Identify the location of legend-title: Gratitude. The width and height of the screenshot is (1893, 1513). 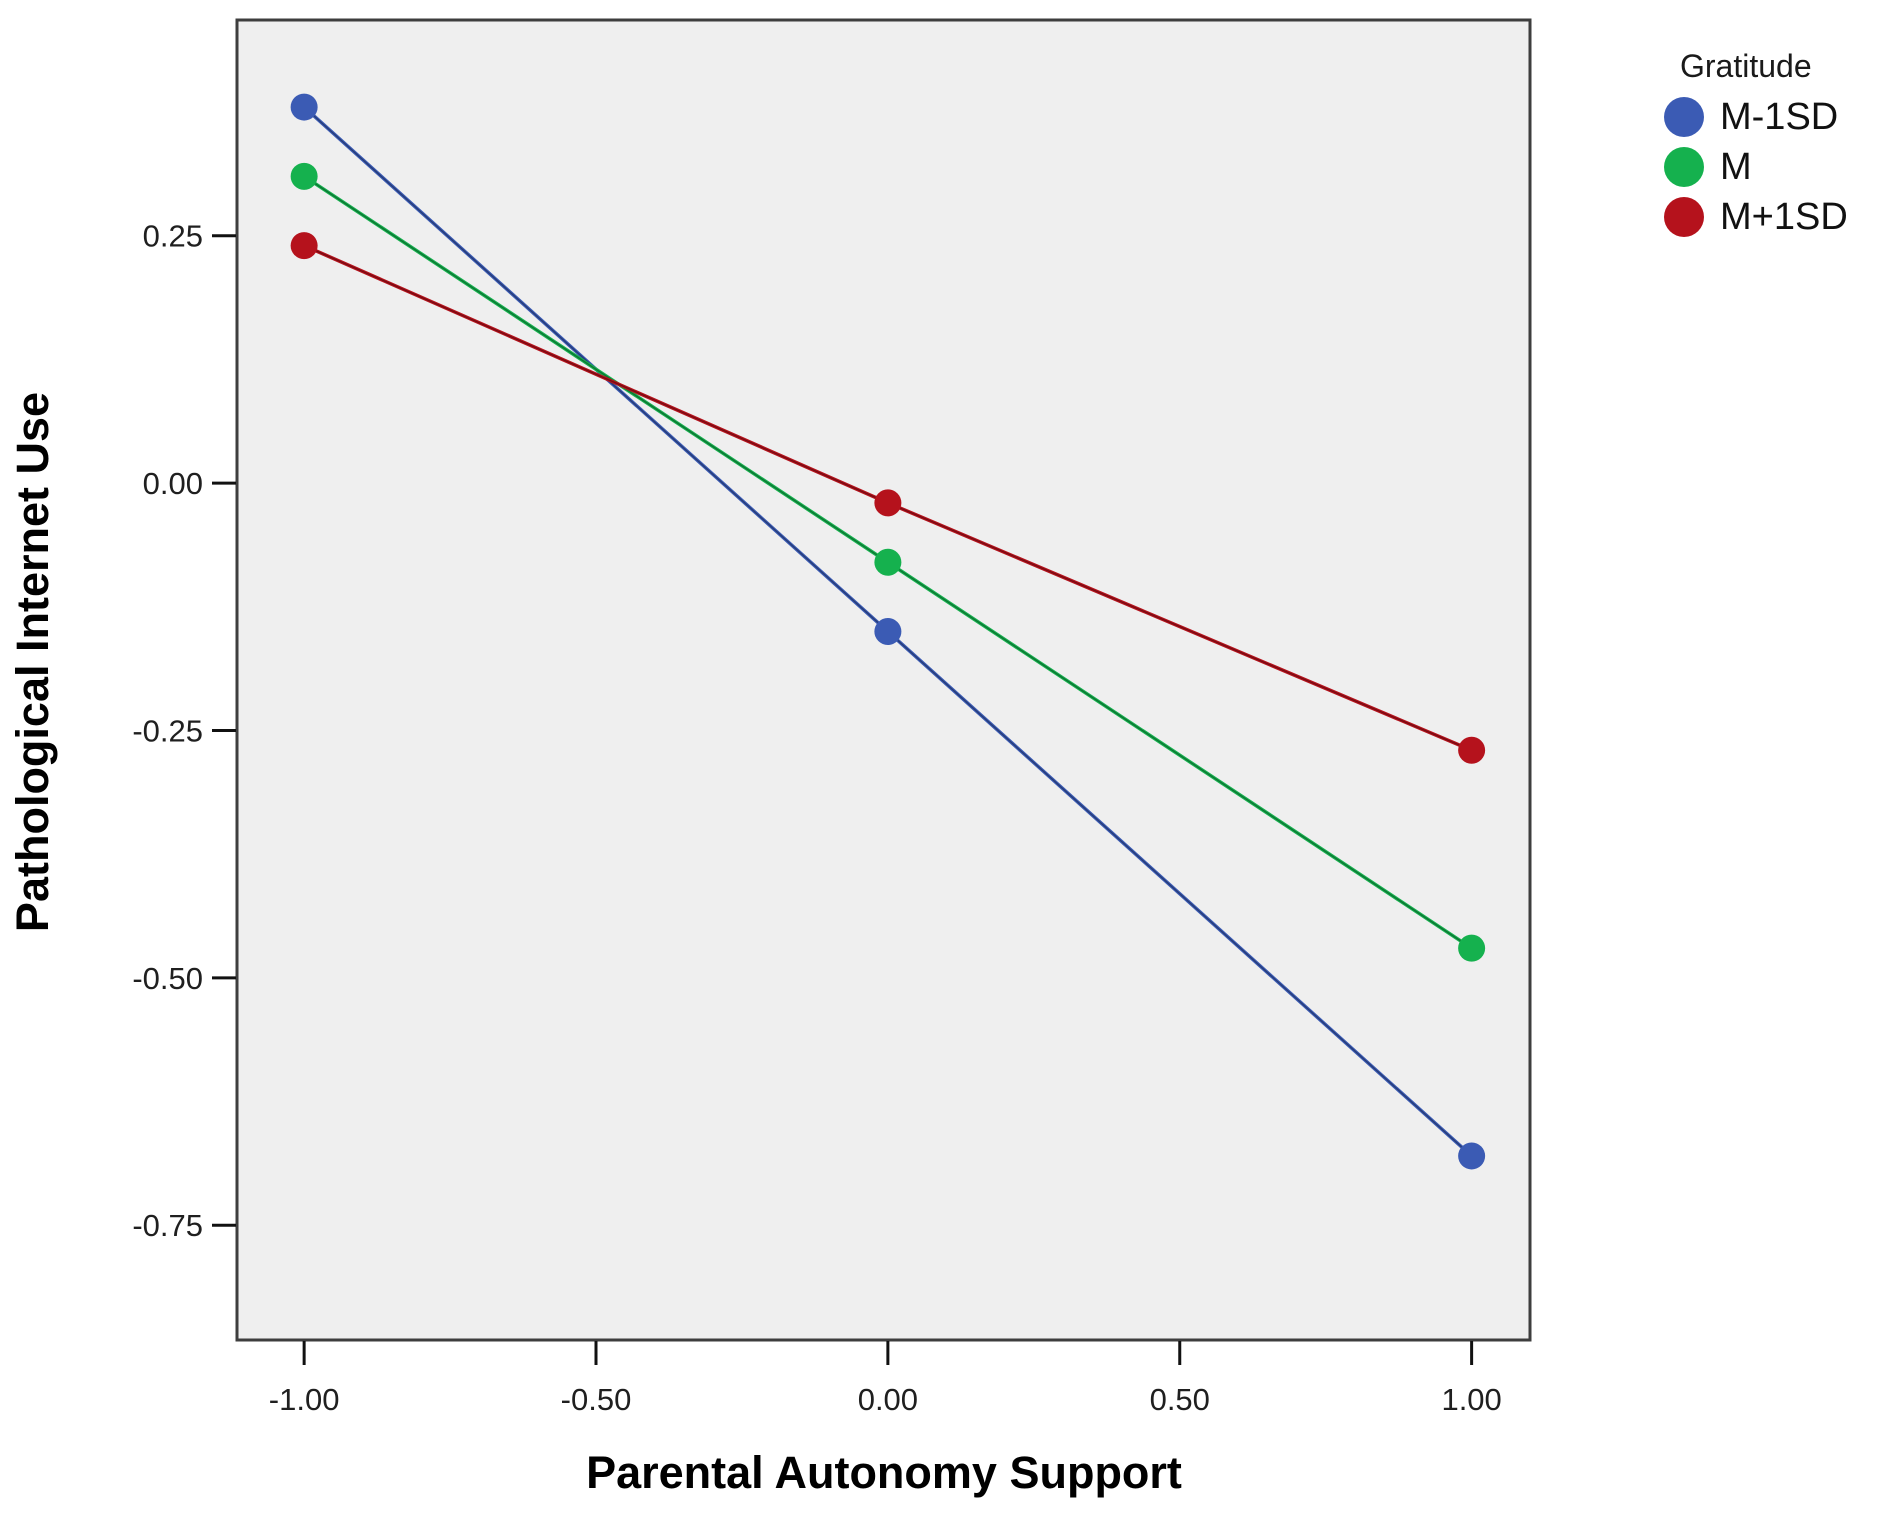
(1746, 66).